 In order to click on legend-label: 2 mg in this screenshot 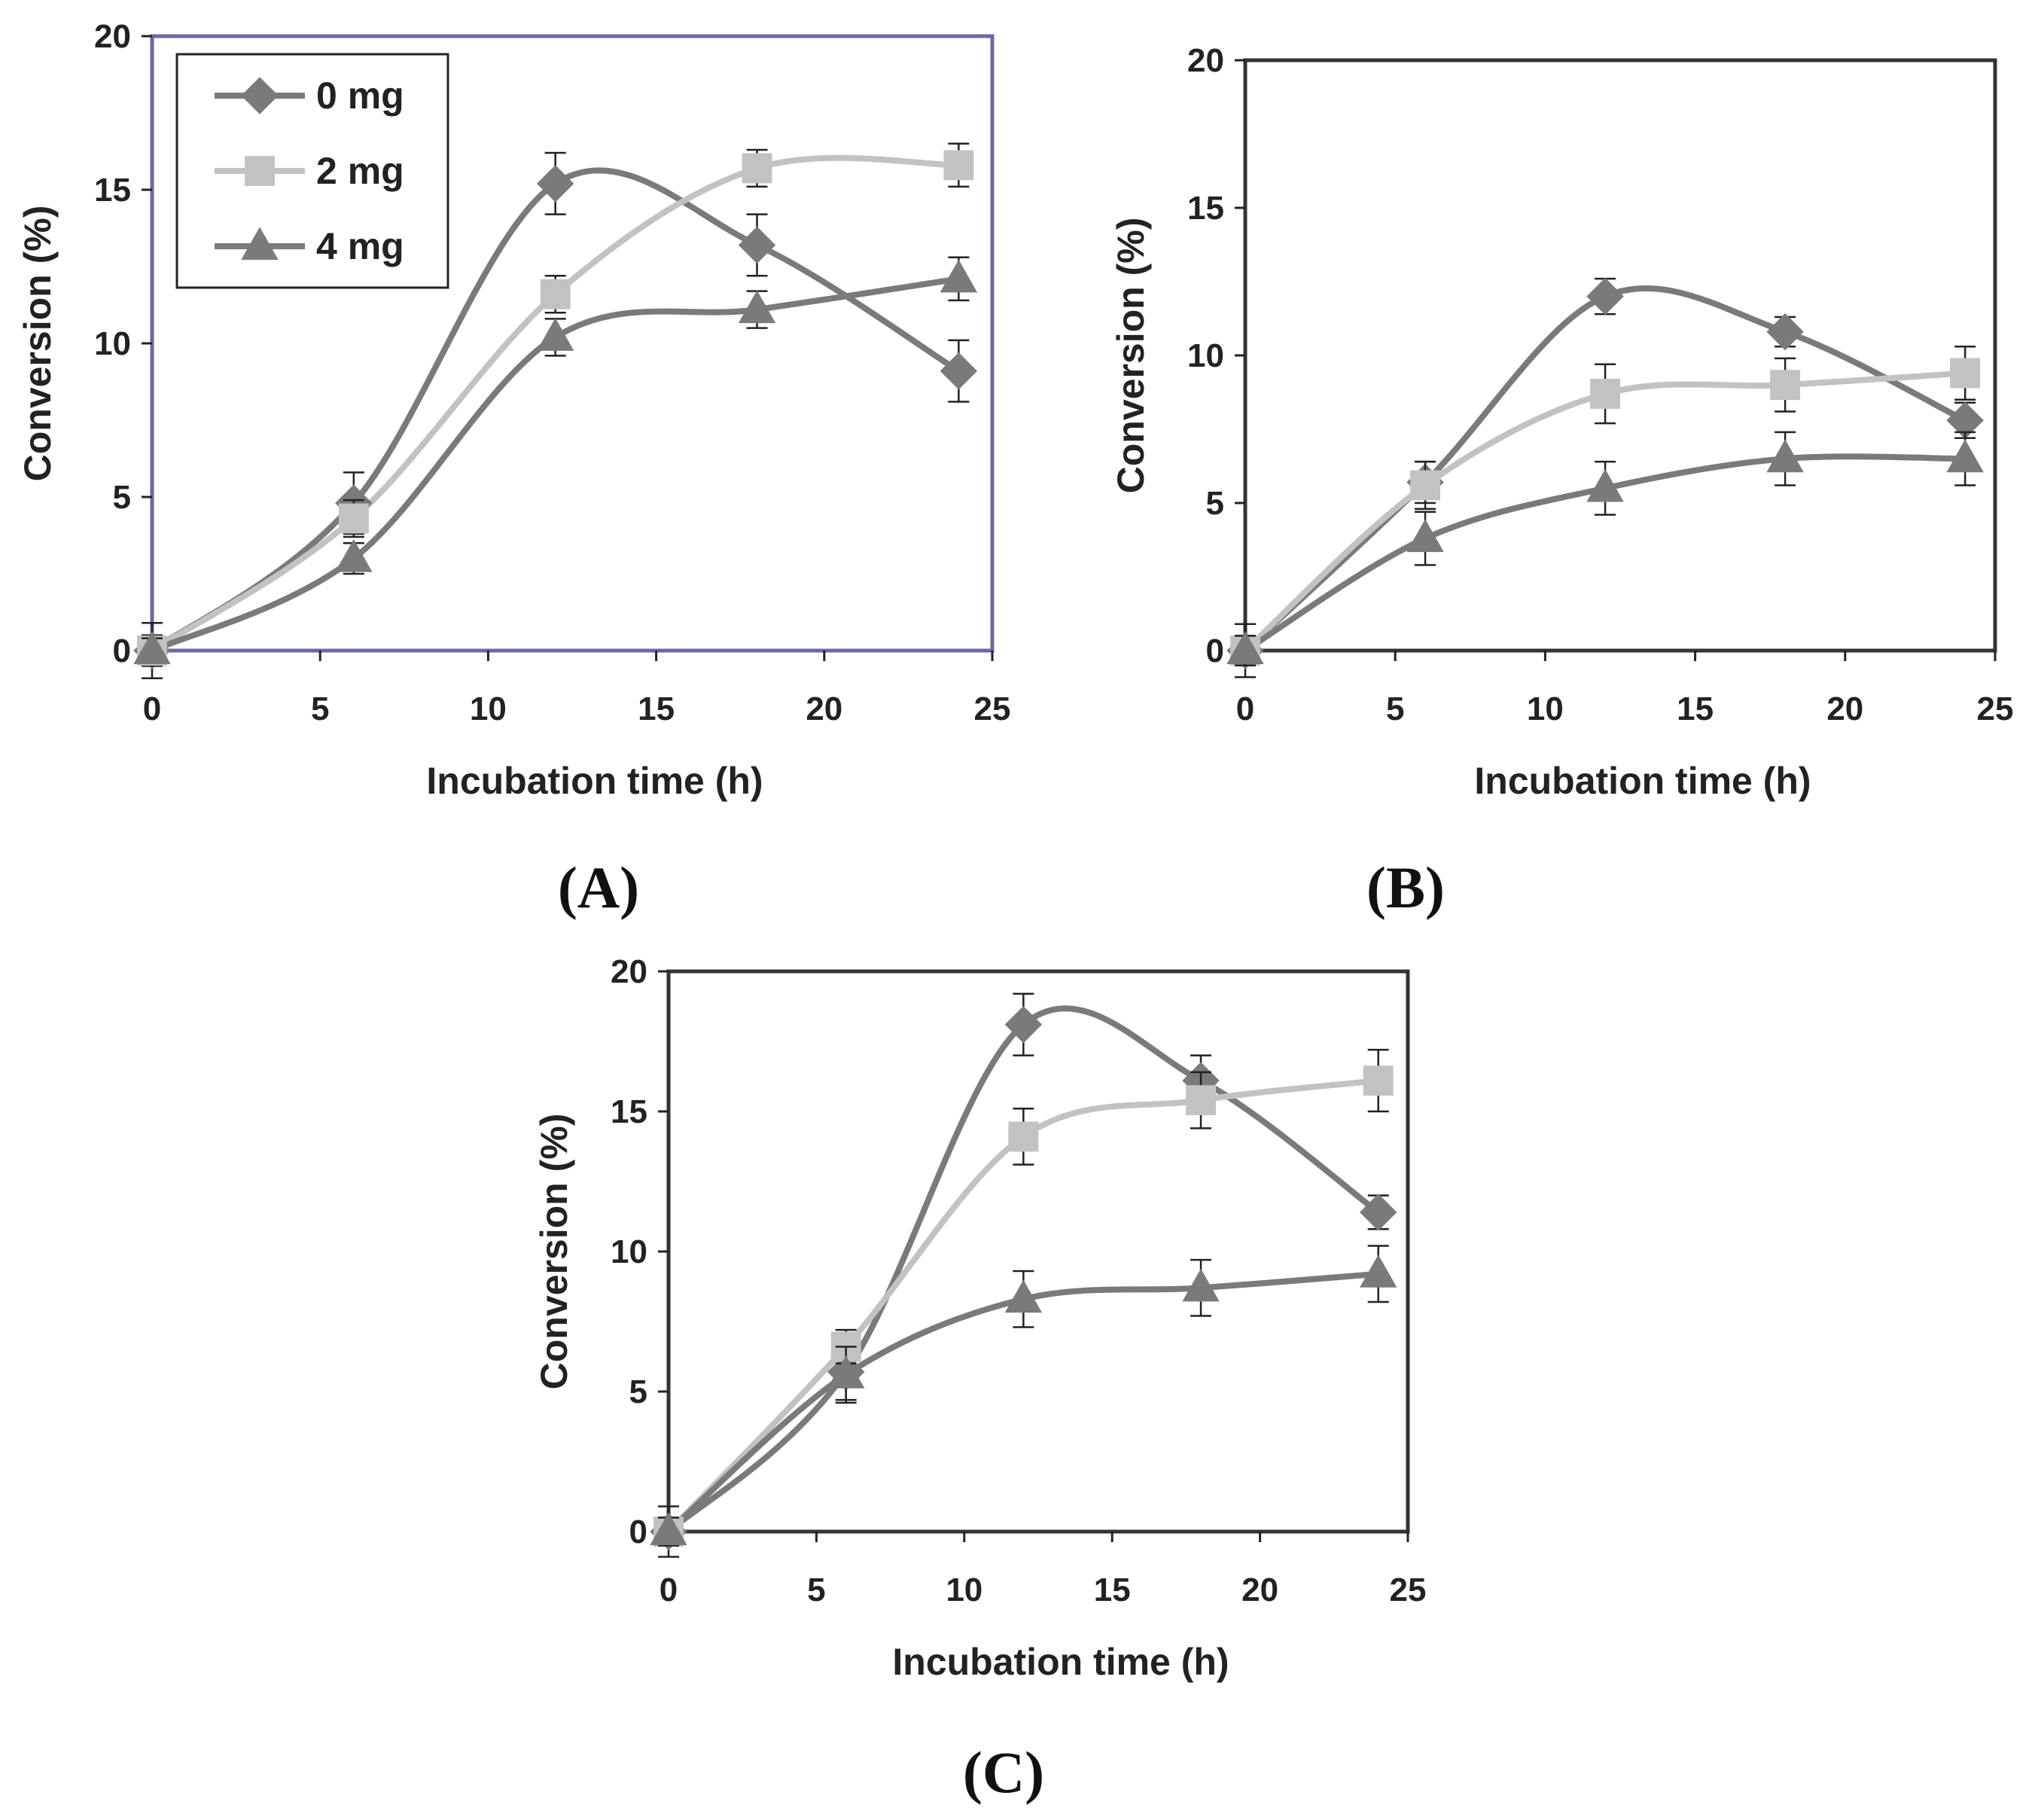, I will do `click(360, 171)`.